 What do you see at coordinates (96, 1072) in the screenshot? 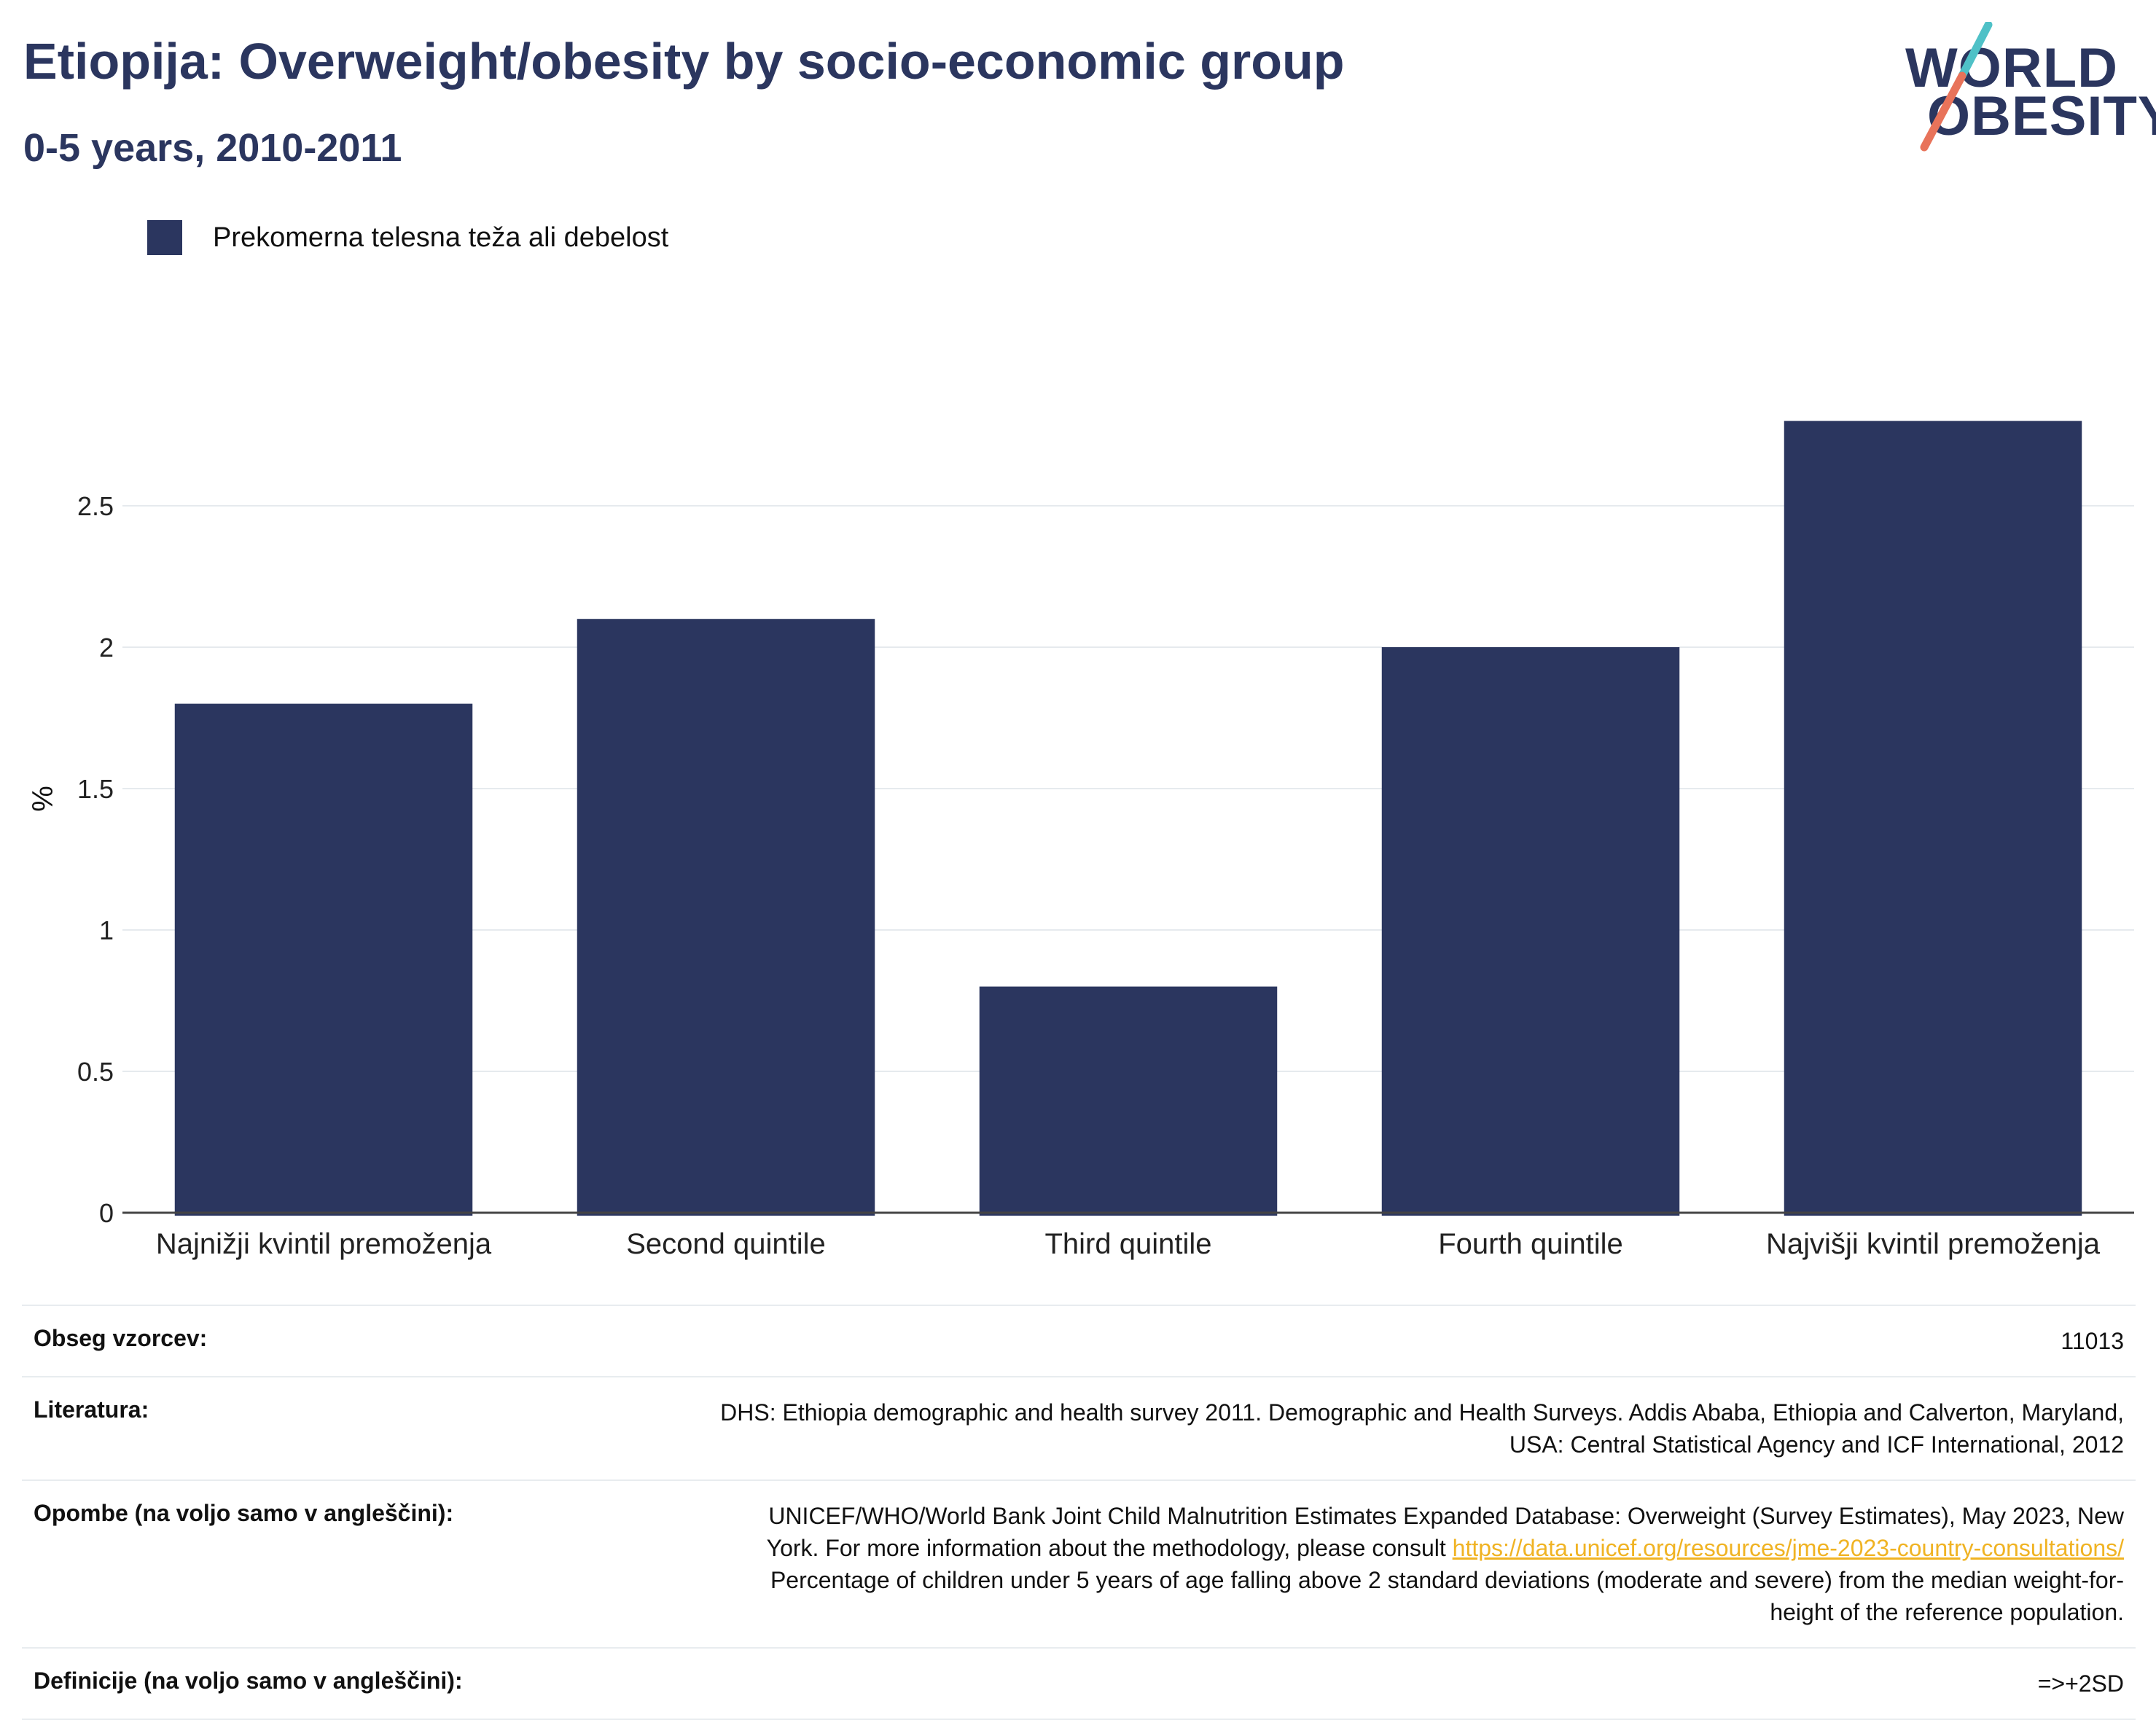
I see `y-tick-label: 0.5` at bounding box center [96, 1072].